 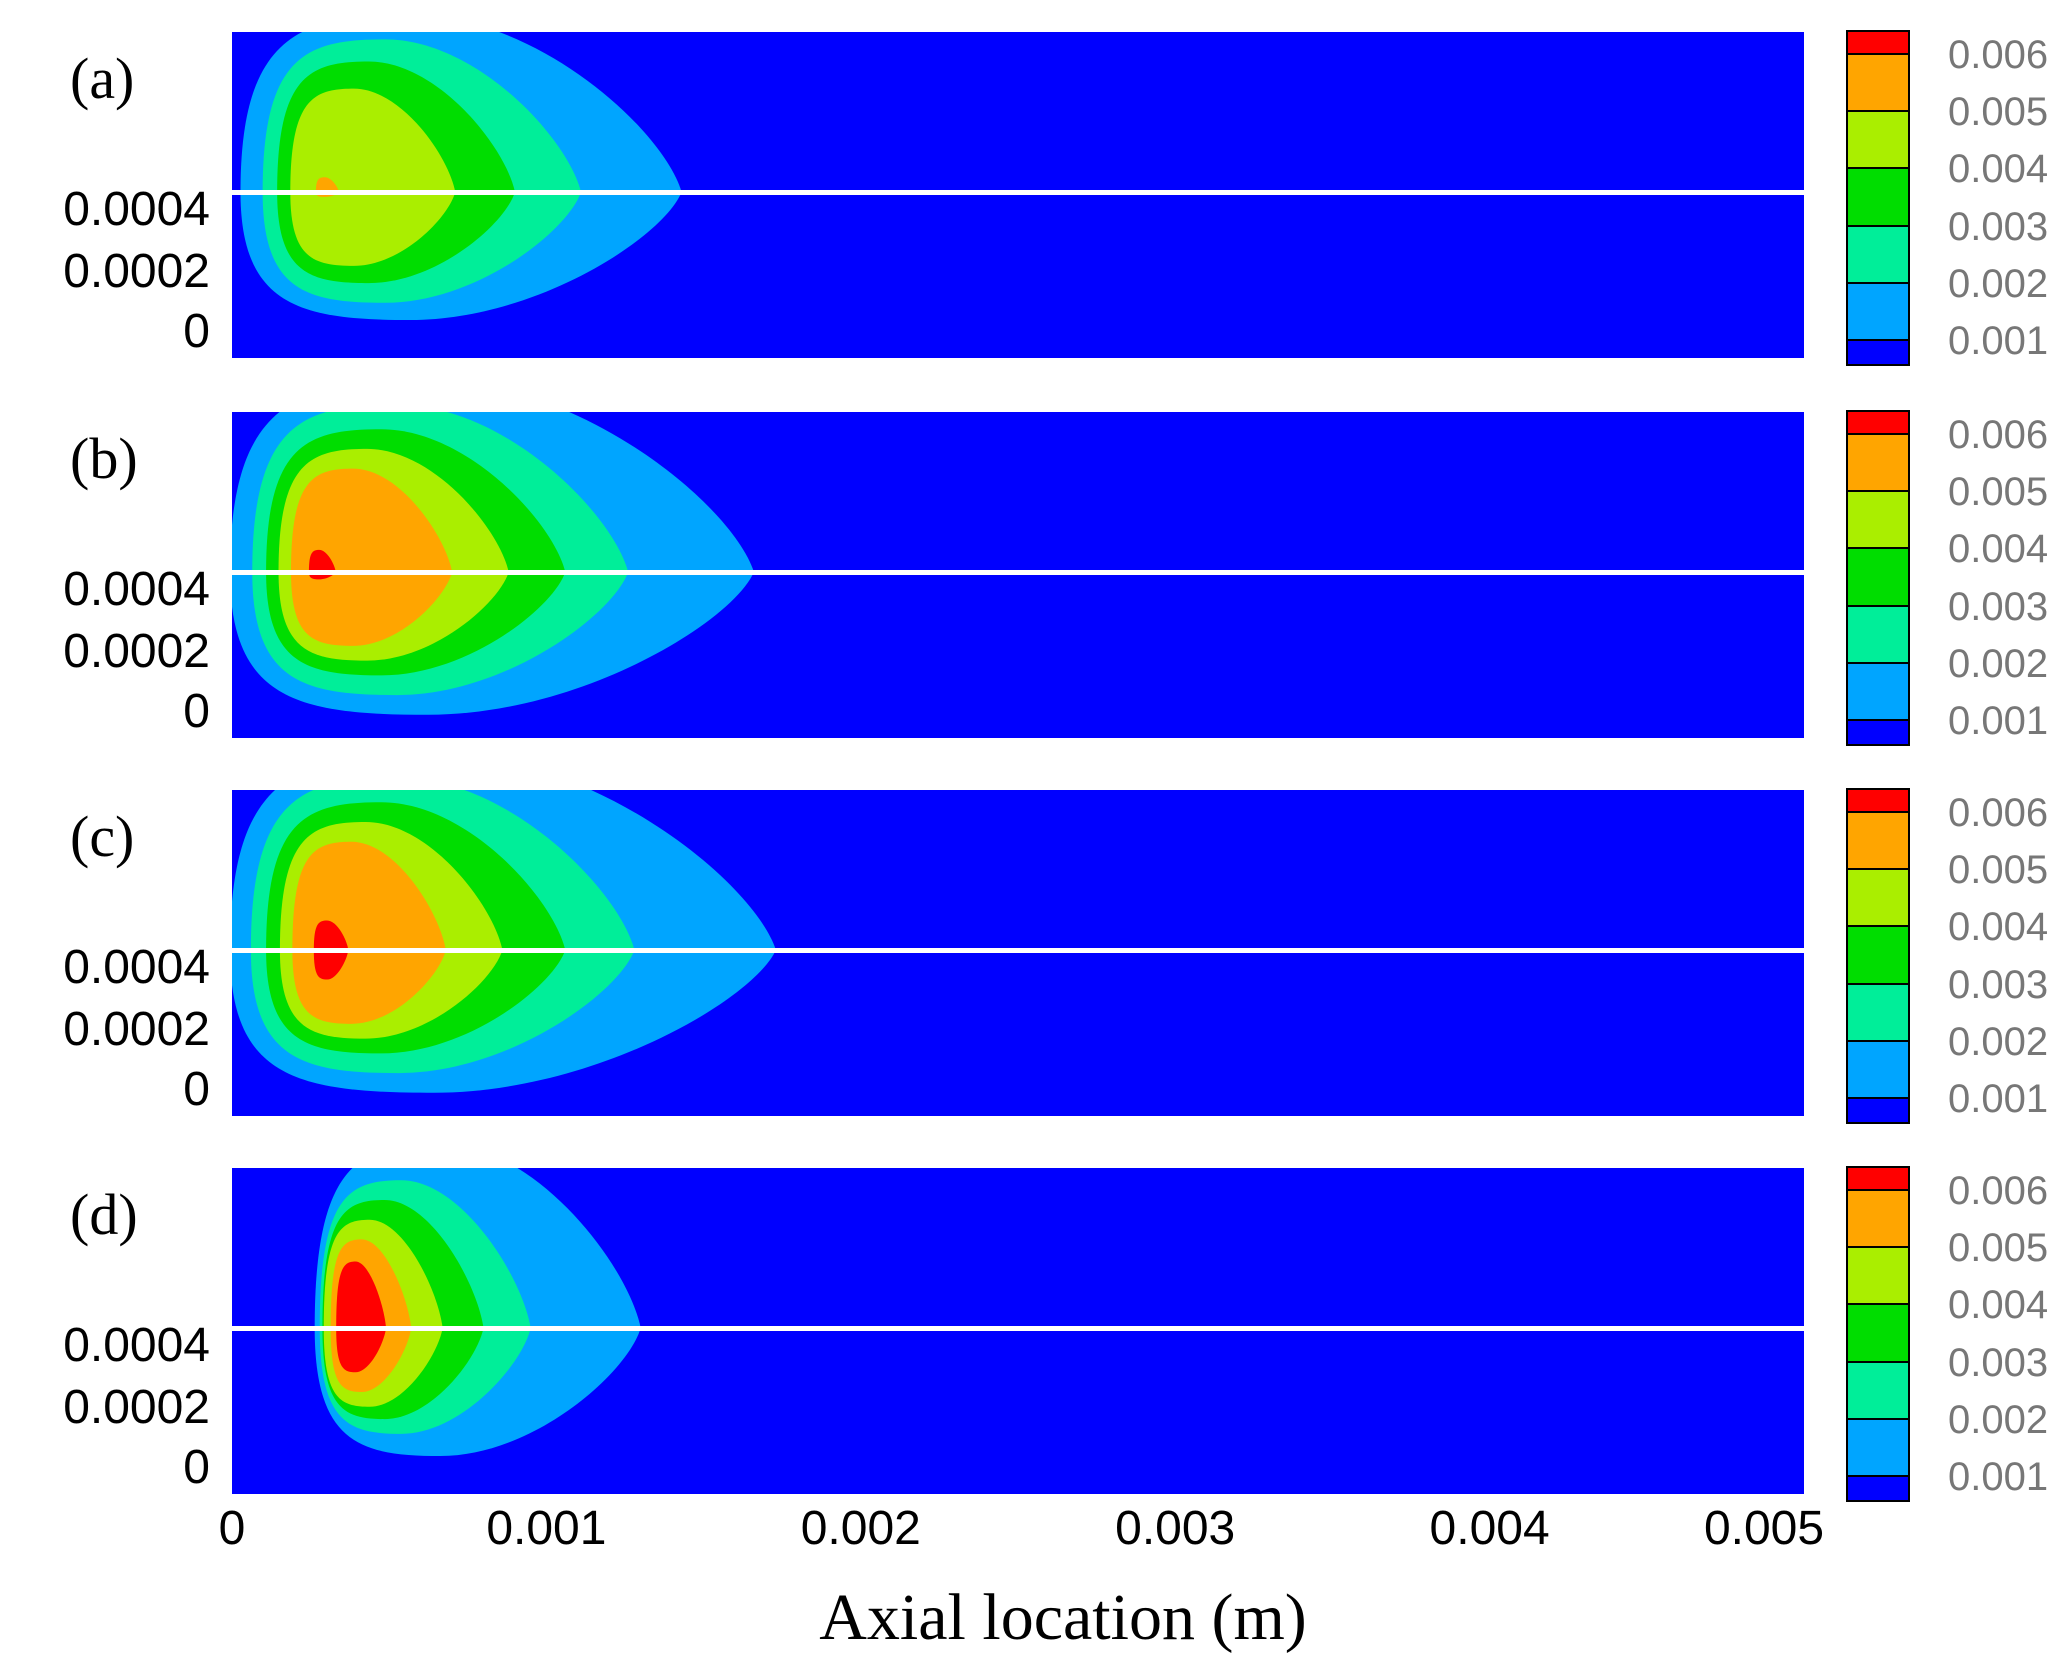 What do you see at coordinates (1063, 1617) in the screenshot?
I see `x-axis-label: Axial location (m)` at bounding box center [1063, 1617].